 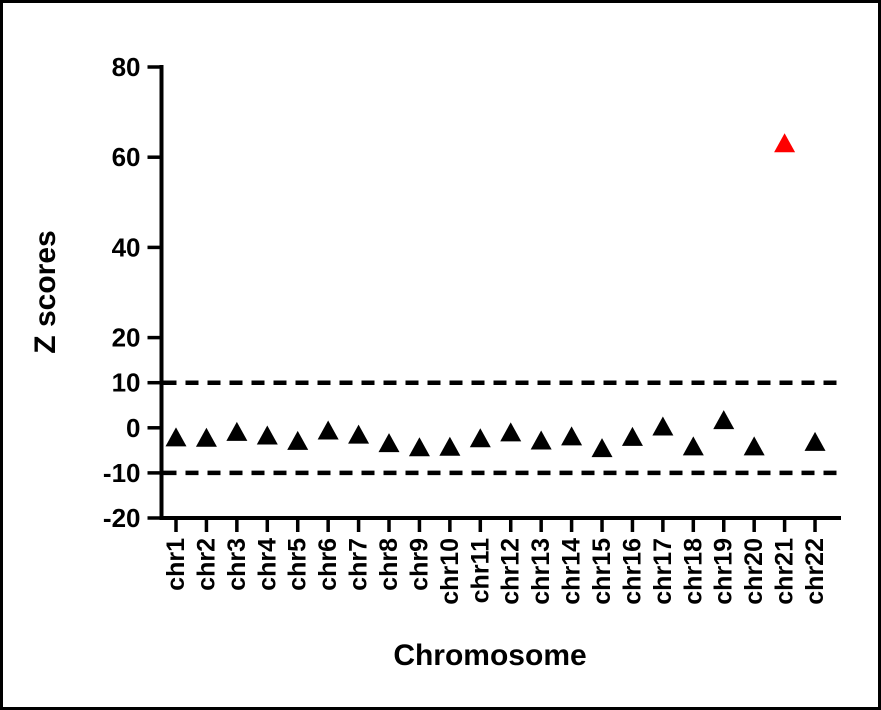 I want to click on x-tick-label-chr2: chr2, so click(x=206, y=564).